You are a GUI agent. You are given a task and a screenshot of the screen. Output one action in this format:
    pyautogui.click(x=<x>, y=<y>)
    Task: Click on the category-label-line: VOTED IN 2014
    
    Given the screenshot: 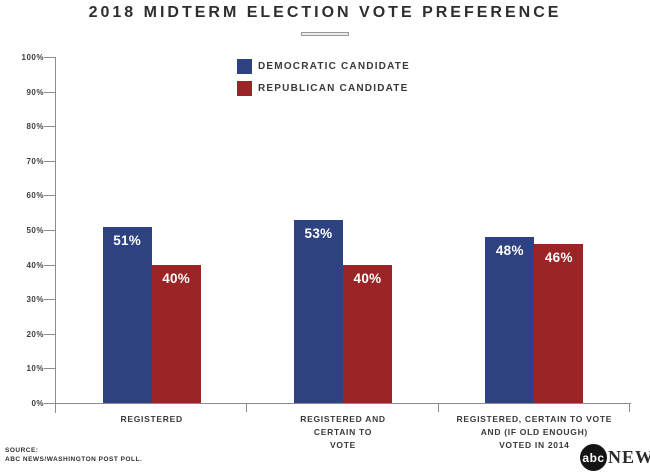 What is the action you would take?
    pyautogui.click(x=534, y=445)
    